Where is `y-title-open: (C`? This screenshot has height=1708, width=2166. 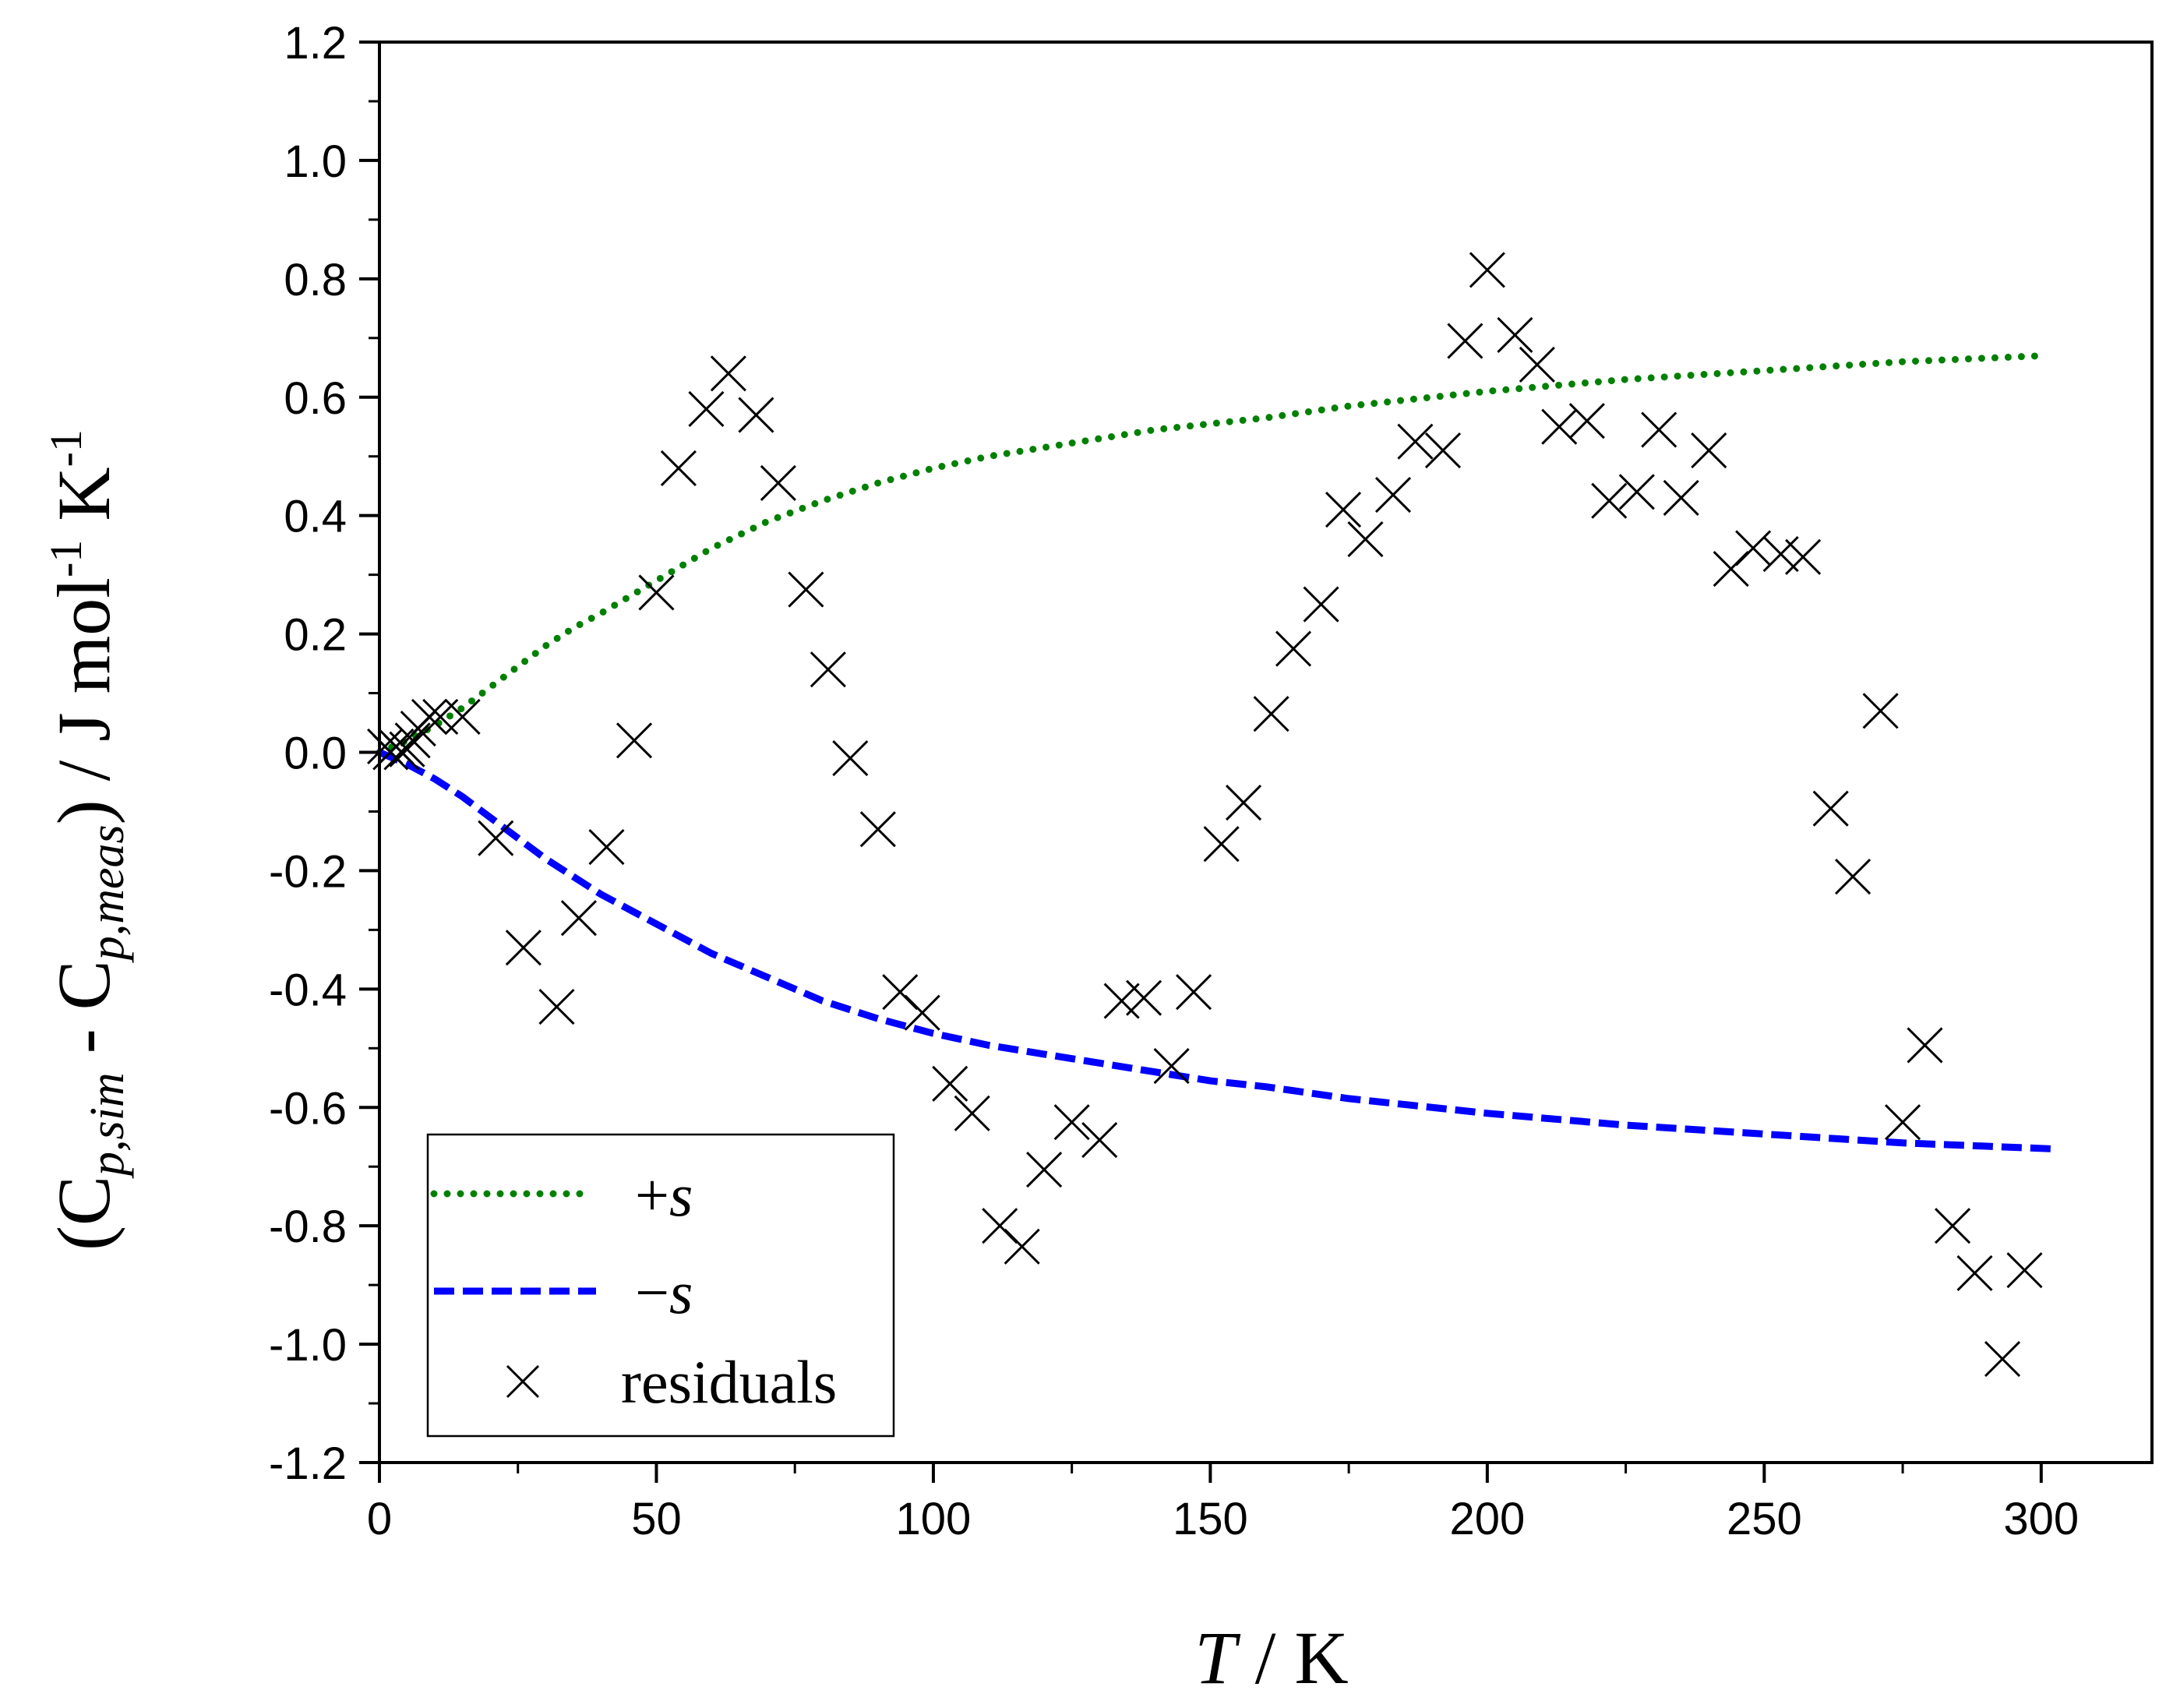
y-title-open: (C is located at coordinates (83, 1213).